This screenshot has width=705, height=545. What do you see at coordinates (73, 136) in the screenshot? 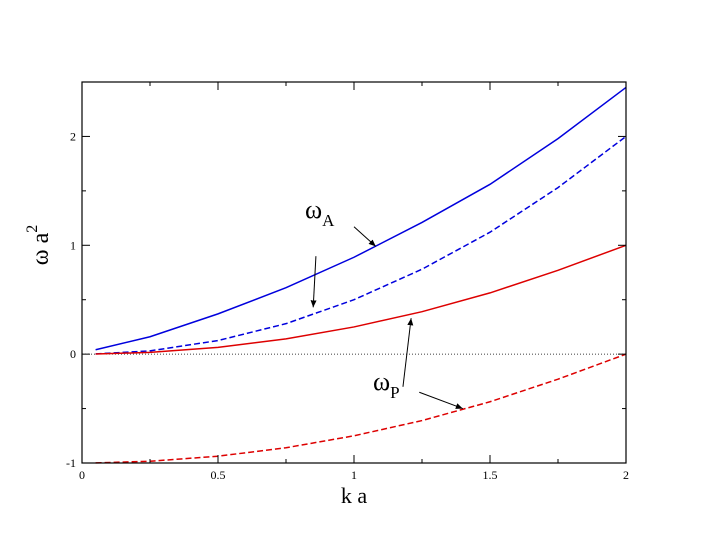
I see `y-tick-label: 2` at bounding box center [73, 136].